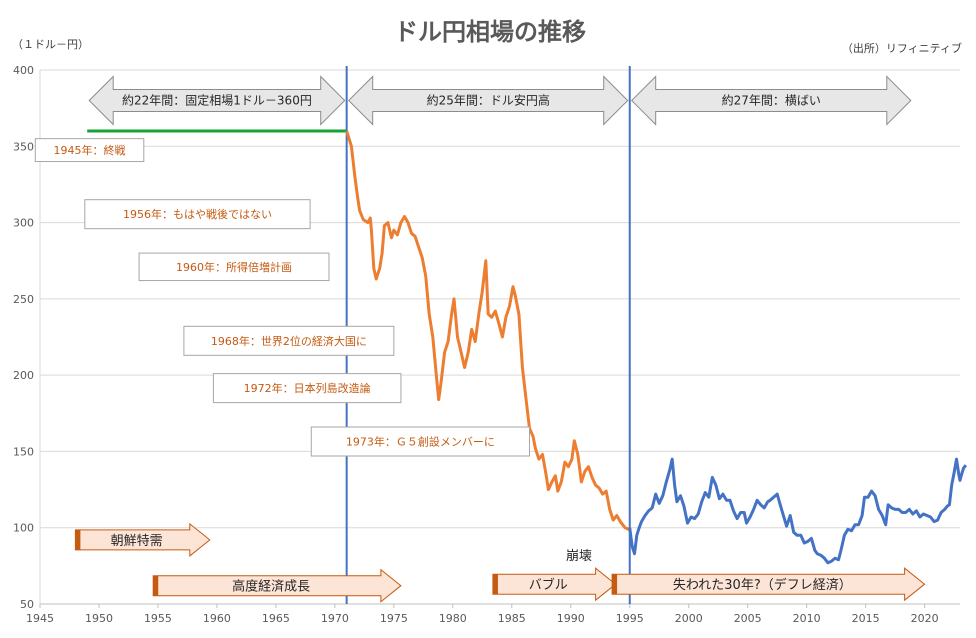 The image size is (976, 638). I want to click on y-tick-label: 150, so click(23, 451).